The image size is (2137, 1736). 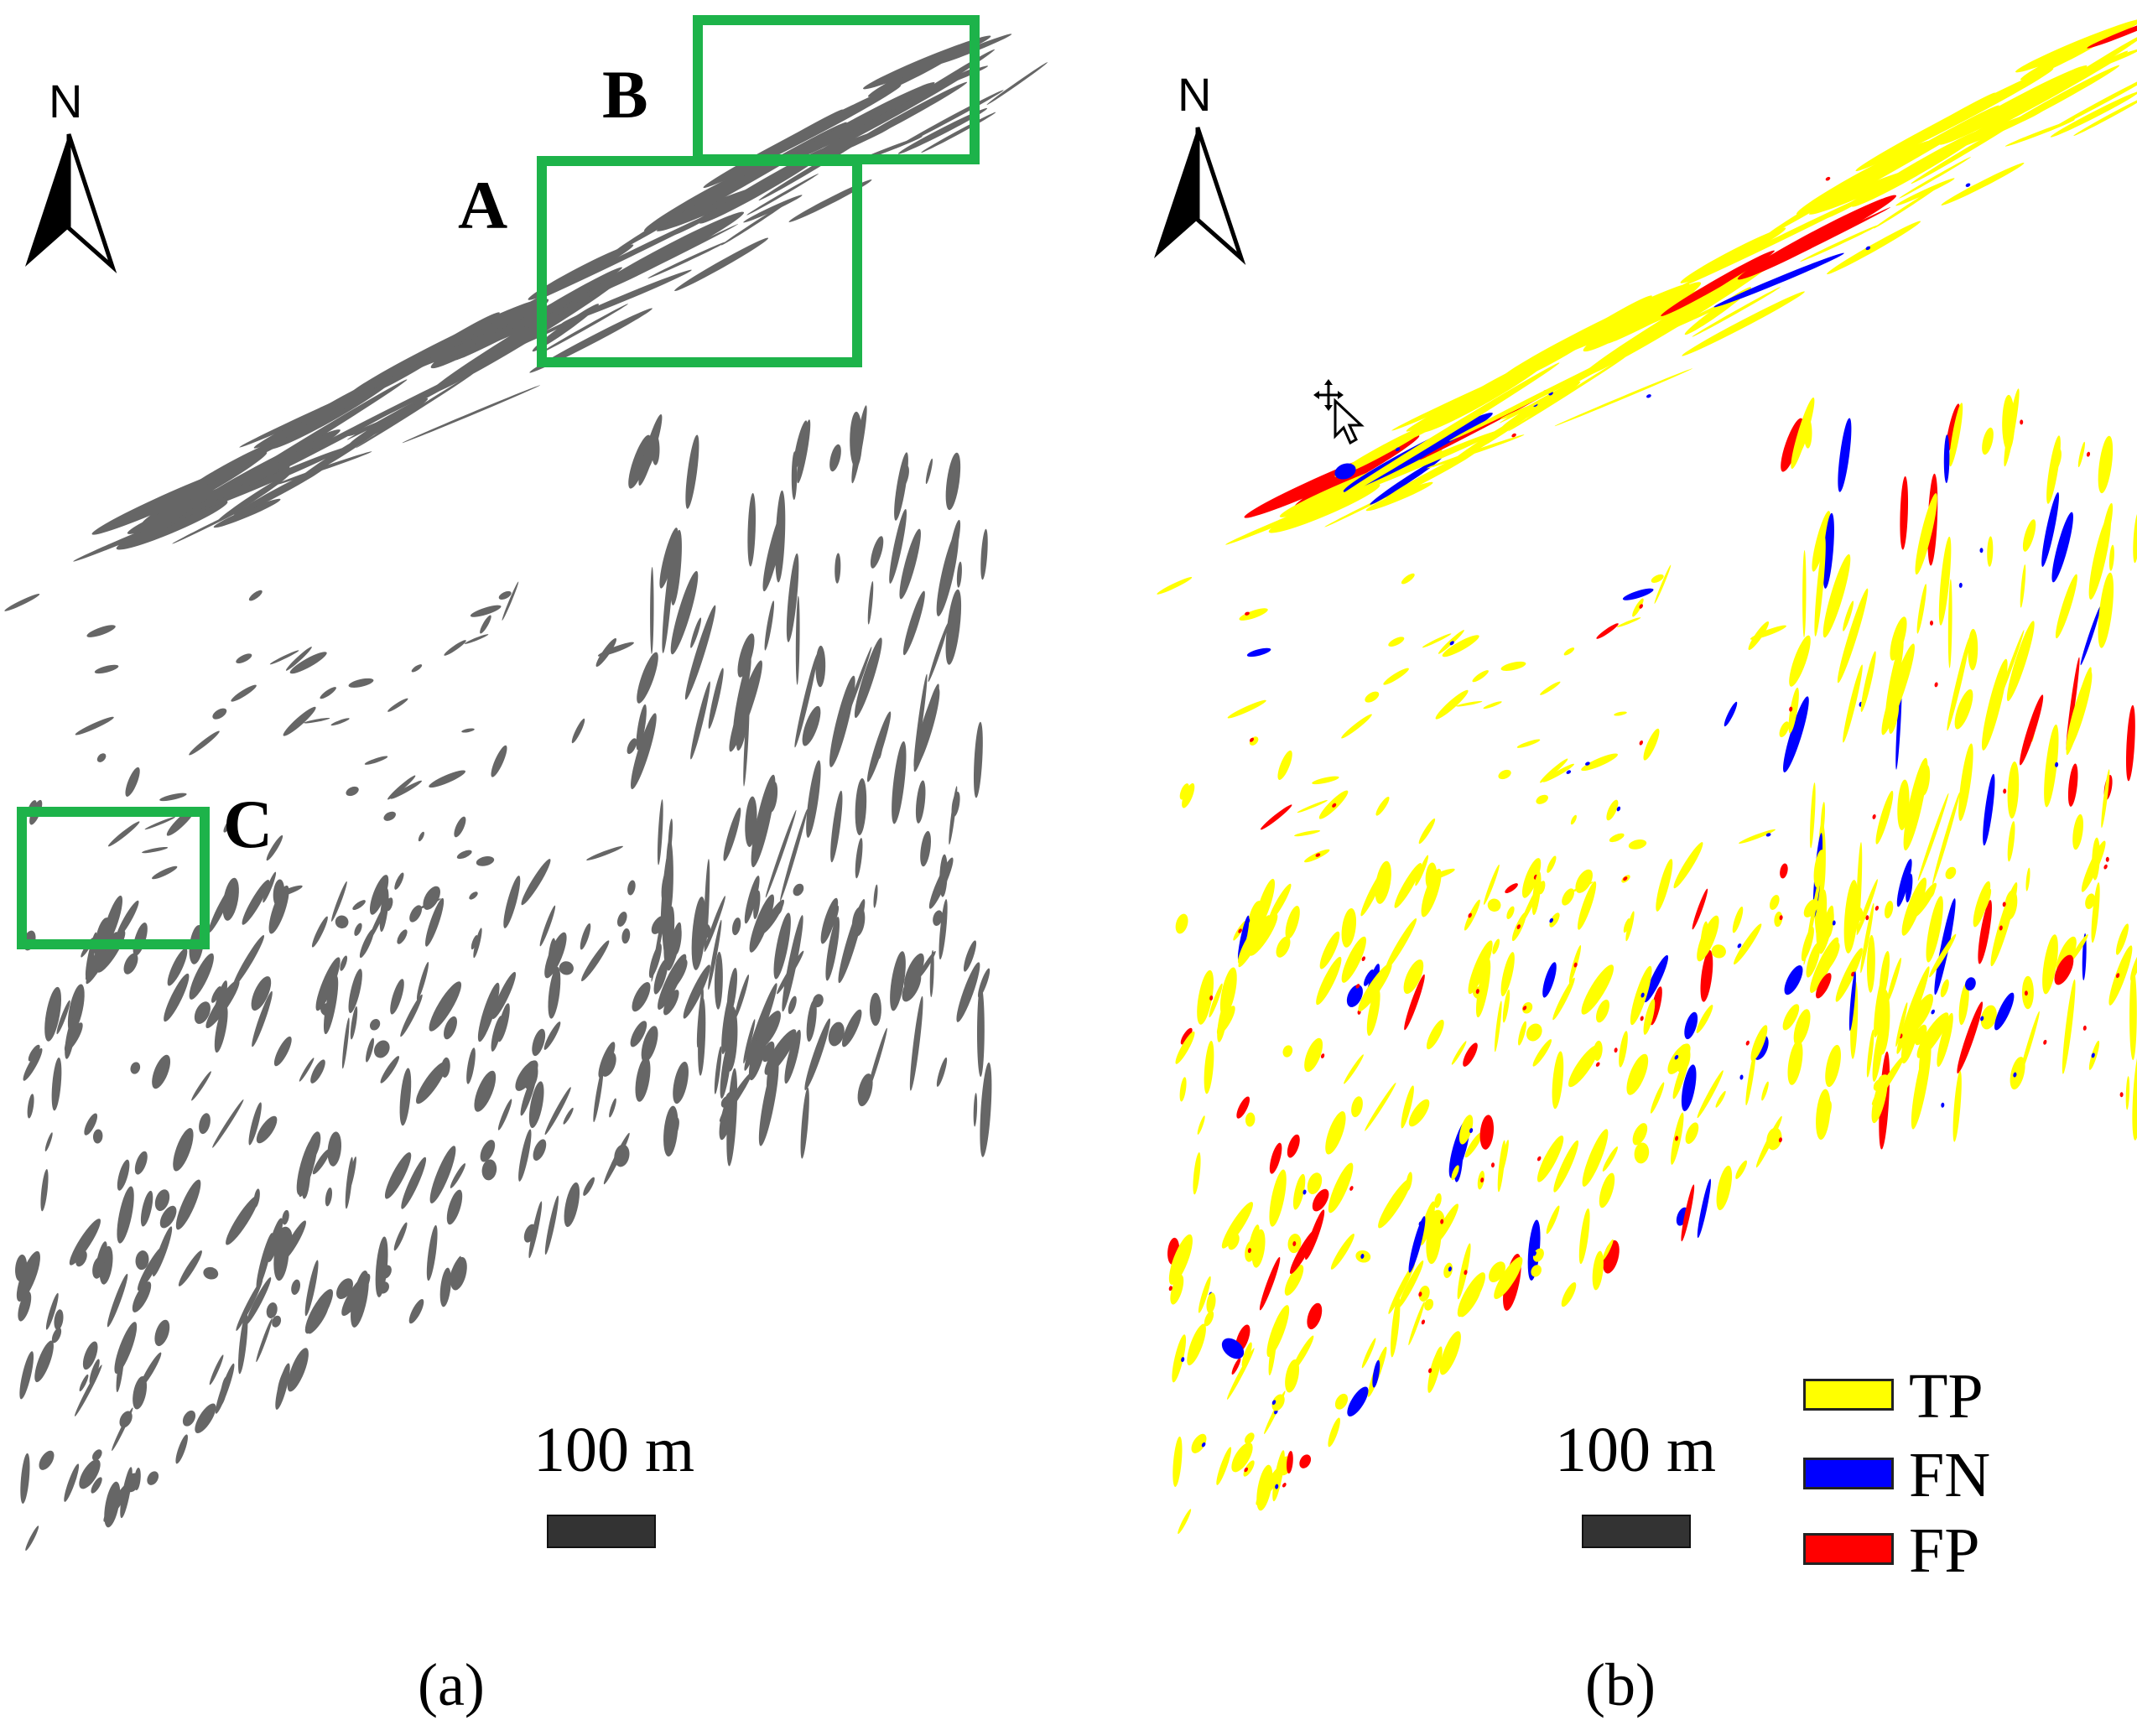 What do you see at coordinates (625, 94) in the screenshot?
I see `roi-label-b: B` at bounding box center [625, 94].